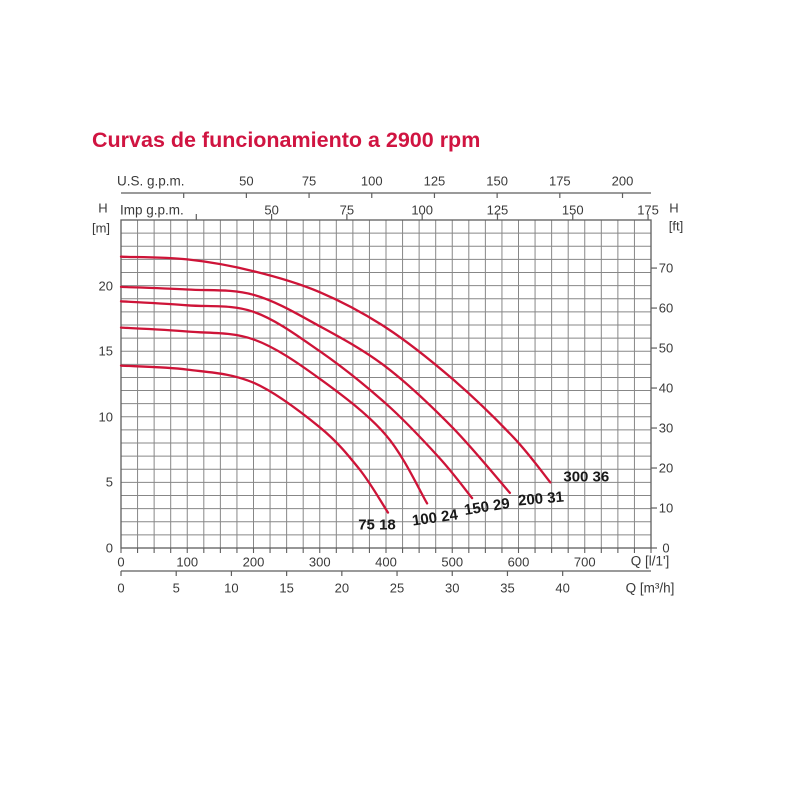  Describe the element at coordinates (452, 562) in the screenshot. I see `lmin-tick-label-500: 500` at that location.